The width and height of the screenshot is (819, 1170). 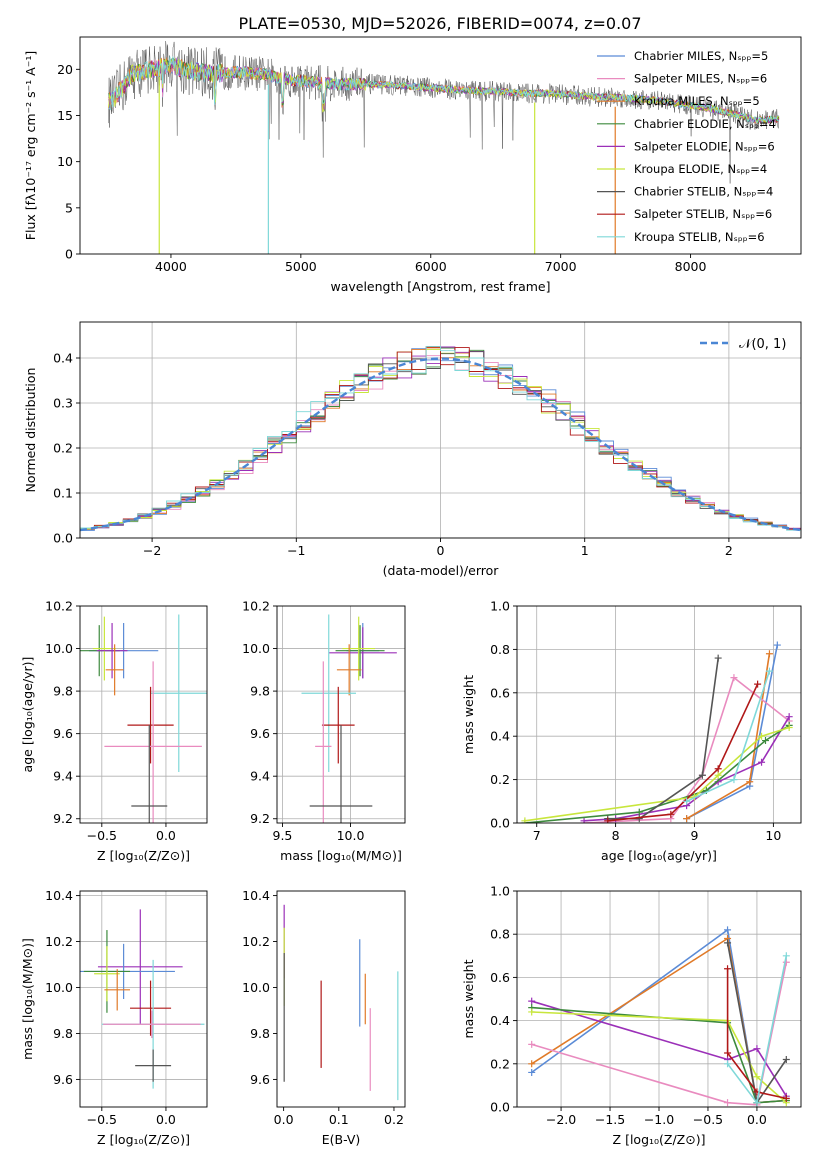 What do you see at coordinates (27, 715) in the screenshot?
I see `y-axis-label: age [log₁₀(age/yr)]` at bounding box center [27, 715].